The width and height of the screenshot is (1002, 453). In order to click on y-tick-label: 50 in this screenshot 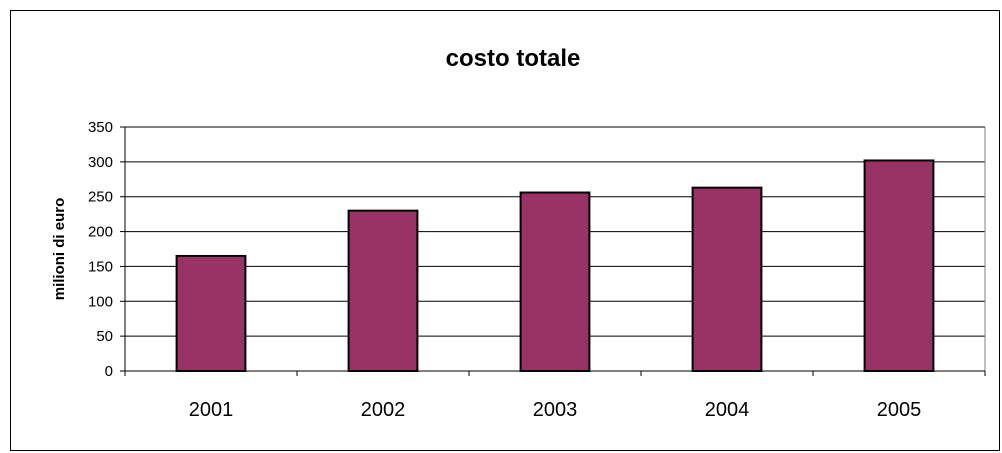, I will do `click(104, 336)`.